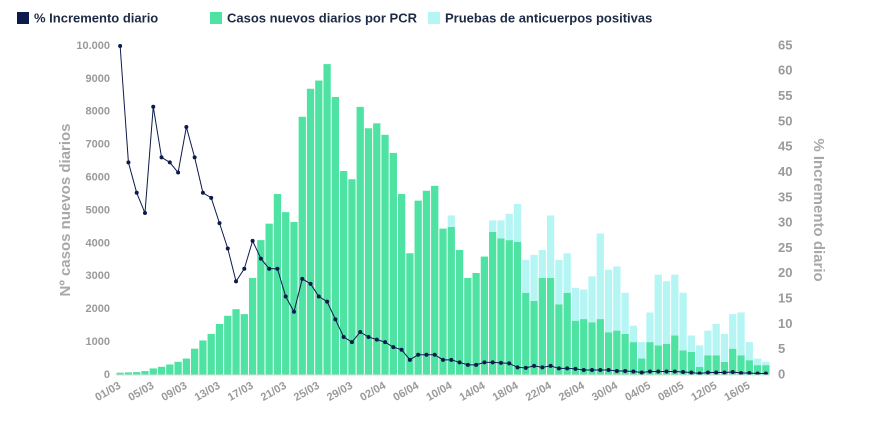 The width and height of the screenshot is (869, 432). I want to click on y-tick-label: 8000, so click(98, 112).